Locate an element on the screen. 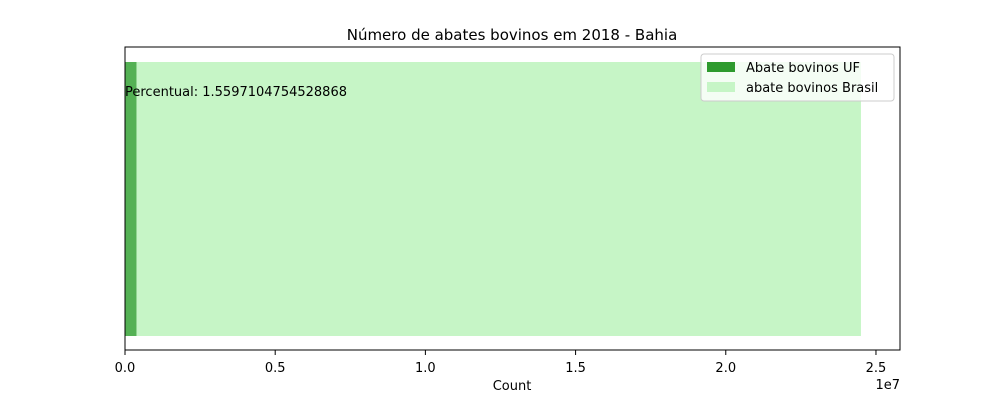 The image size is (1000, 400). x-tick-label: 1.5 is located at coordinates (575, 368).